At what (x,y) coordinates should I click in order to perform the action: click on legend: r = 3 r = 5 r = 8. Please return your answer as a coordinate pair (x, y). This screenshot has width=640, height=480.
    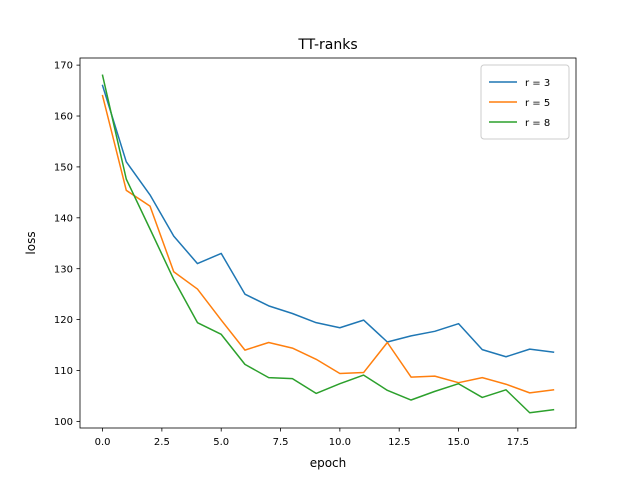
    Looking at the image, I should click on (525, 102).